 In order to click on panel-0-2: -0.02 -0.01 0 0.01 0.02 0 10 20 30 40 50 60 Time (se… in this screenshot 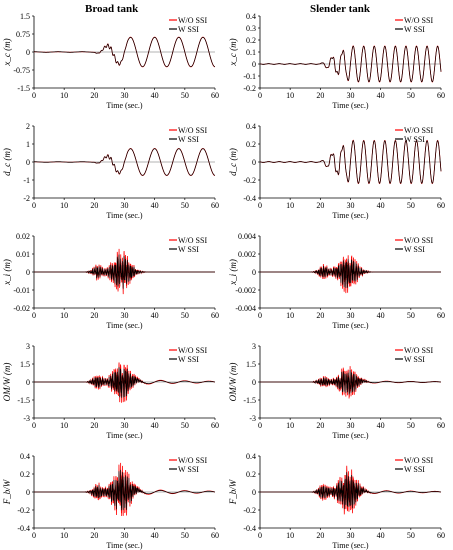, I will do `click(110, 281)`.